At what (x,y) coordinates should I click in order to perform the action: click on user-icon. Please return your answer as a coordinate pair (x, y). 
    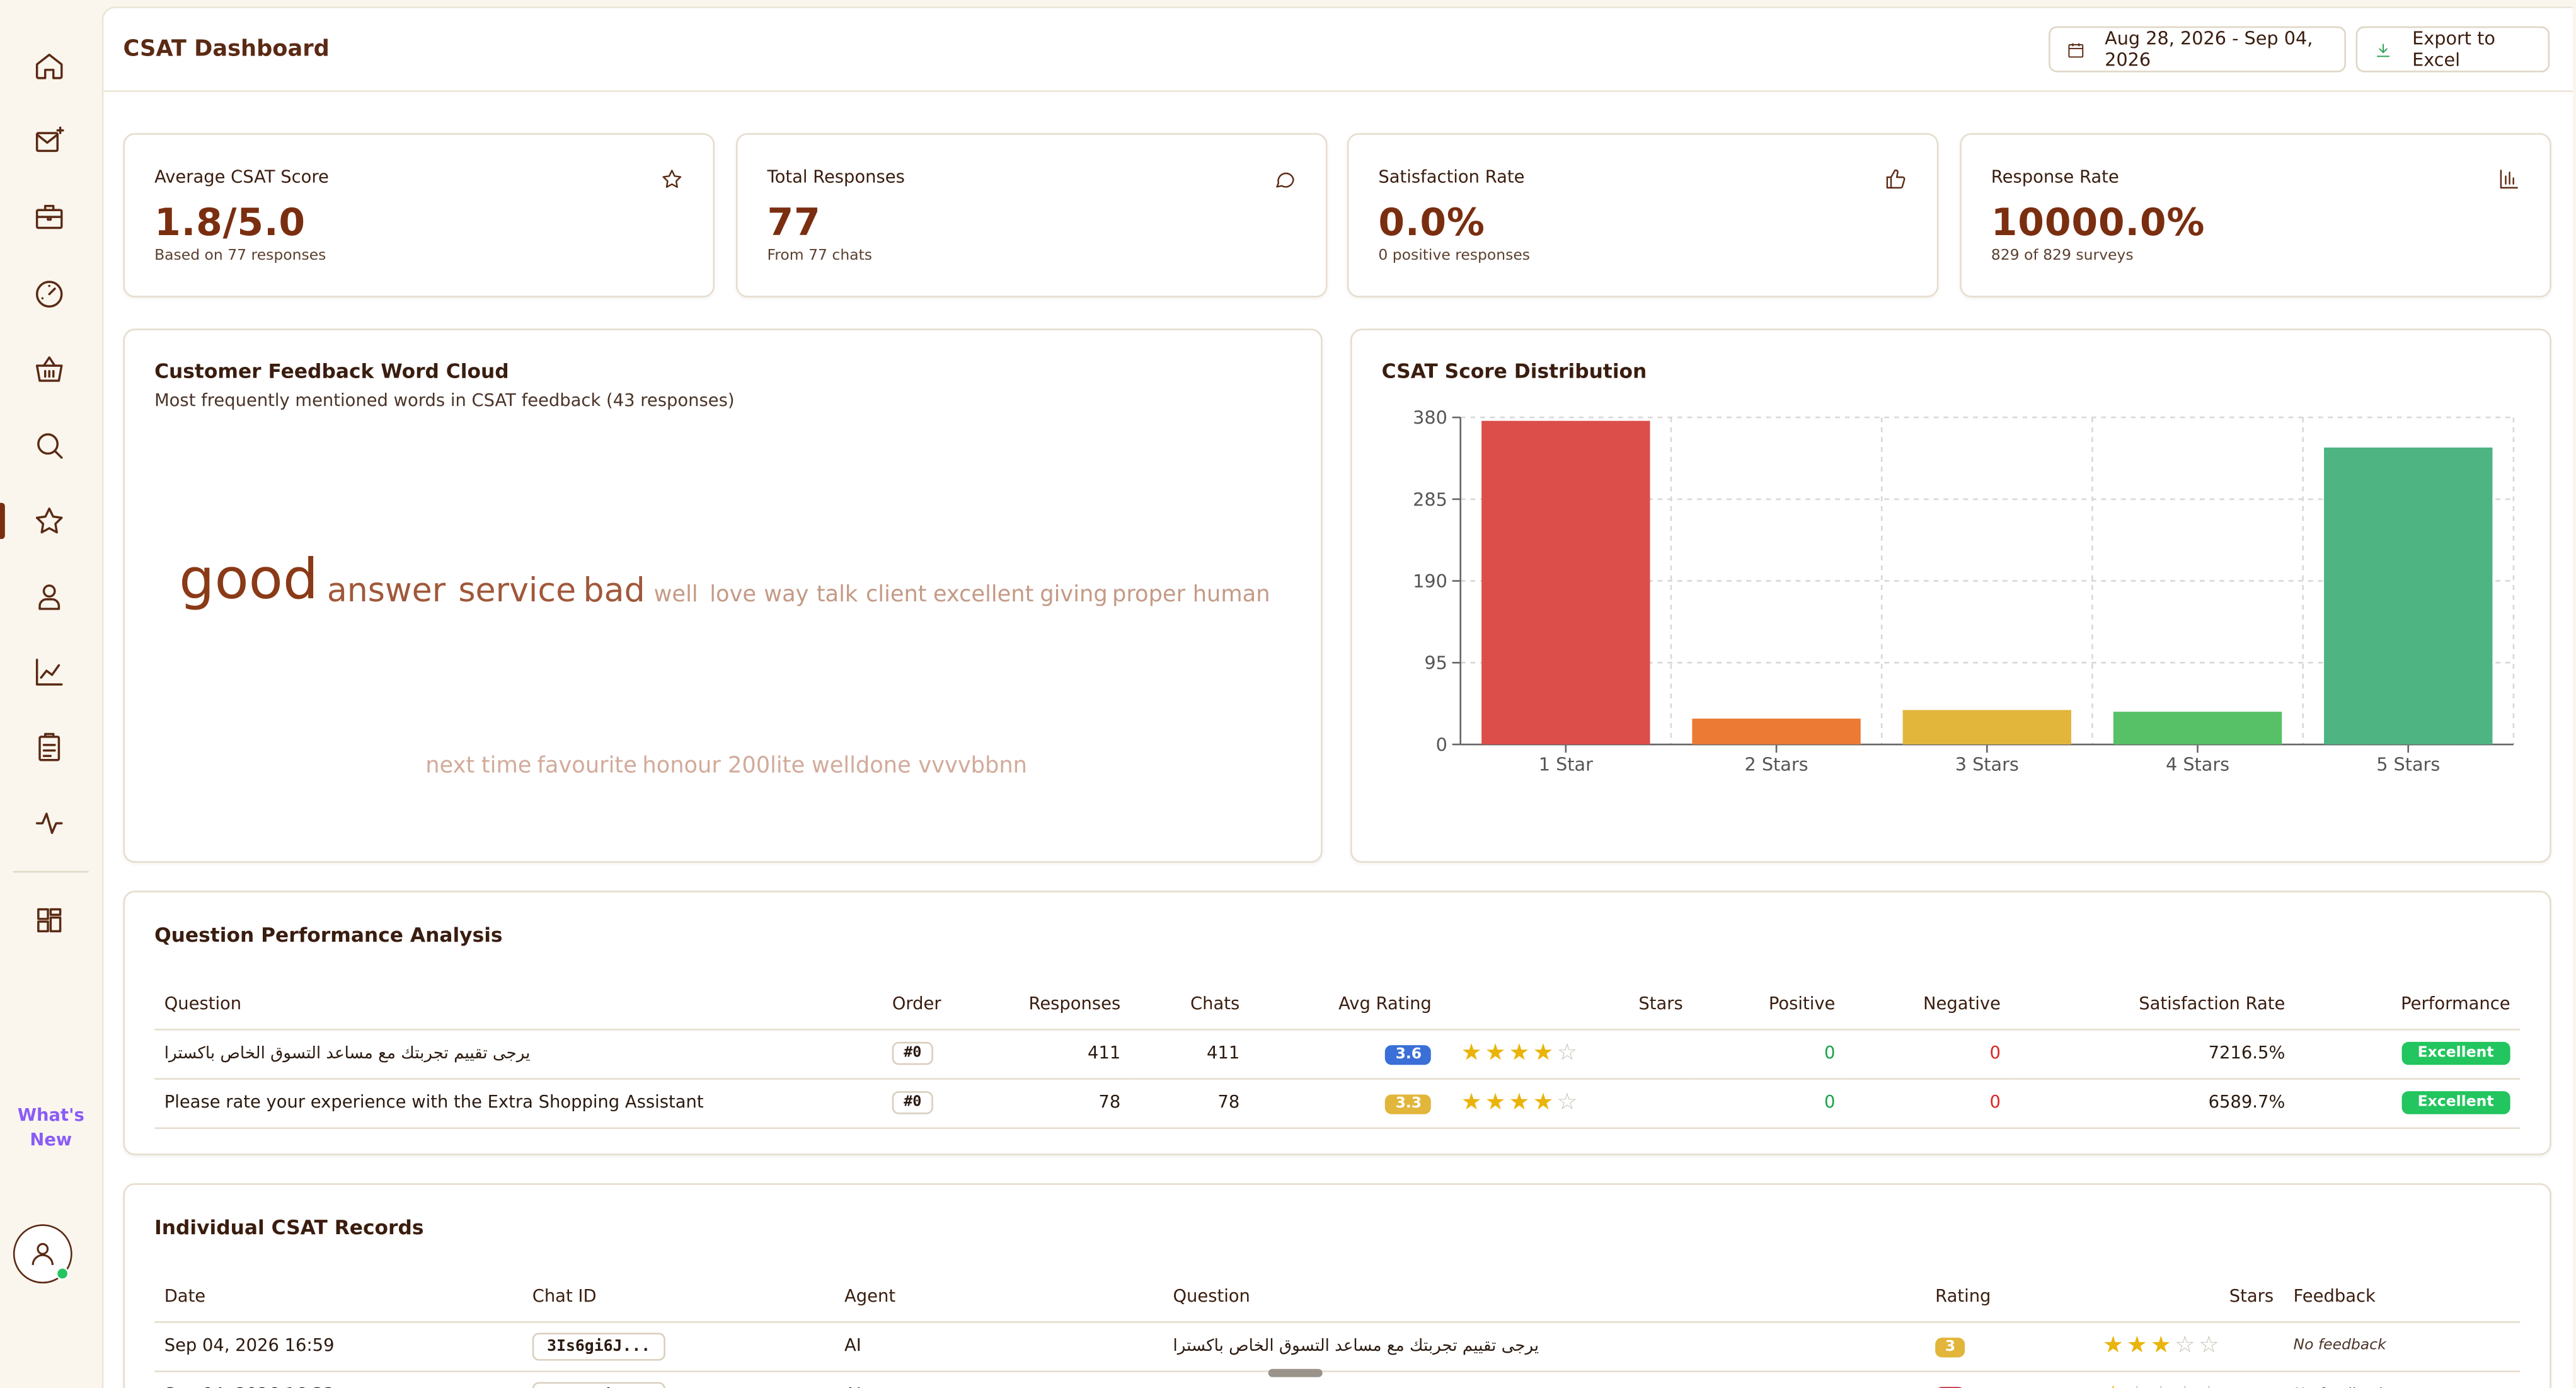
    Looking at the image, I should click on (49, 597).